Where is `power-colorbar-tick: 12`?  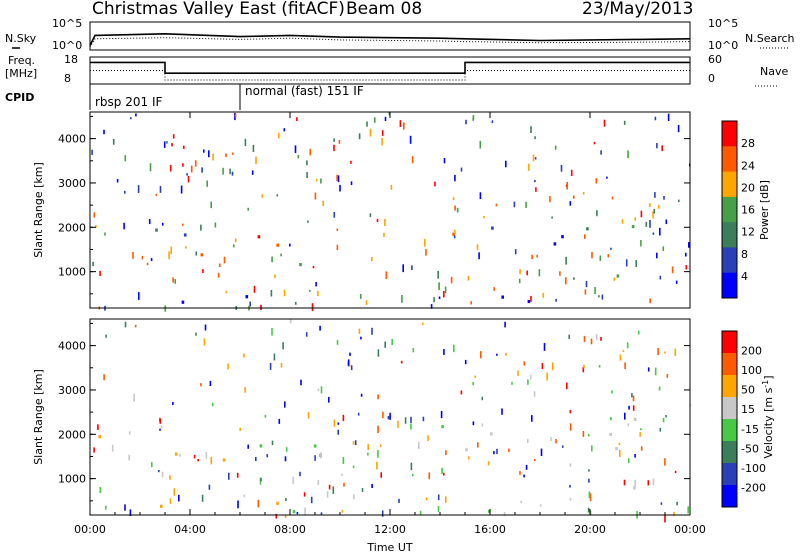 power-colorbar-tick: 12 is located at coordinates (748, 232).